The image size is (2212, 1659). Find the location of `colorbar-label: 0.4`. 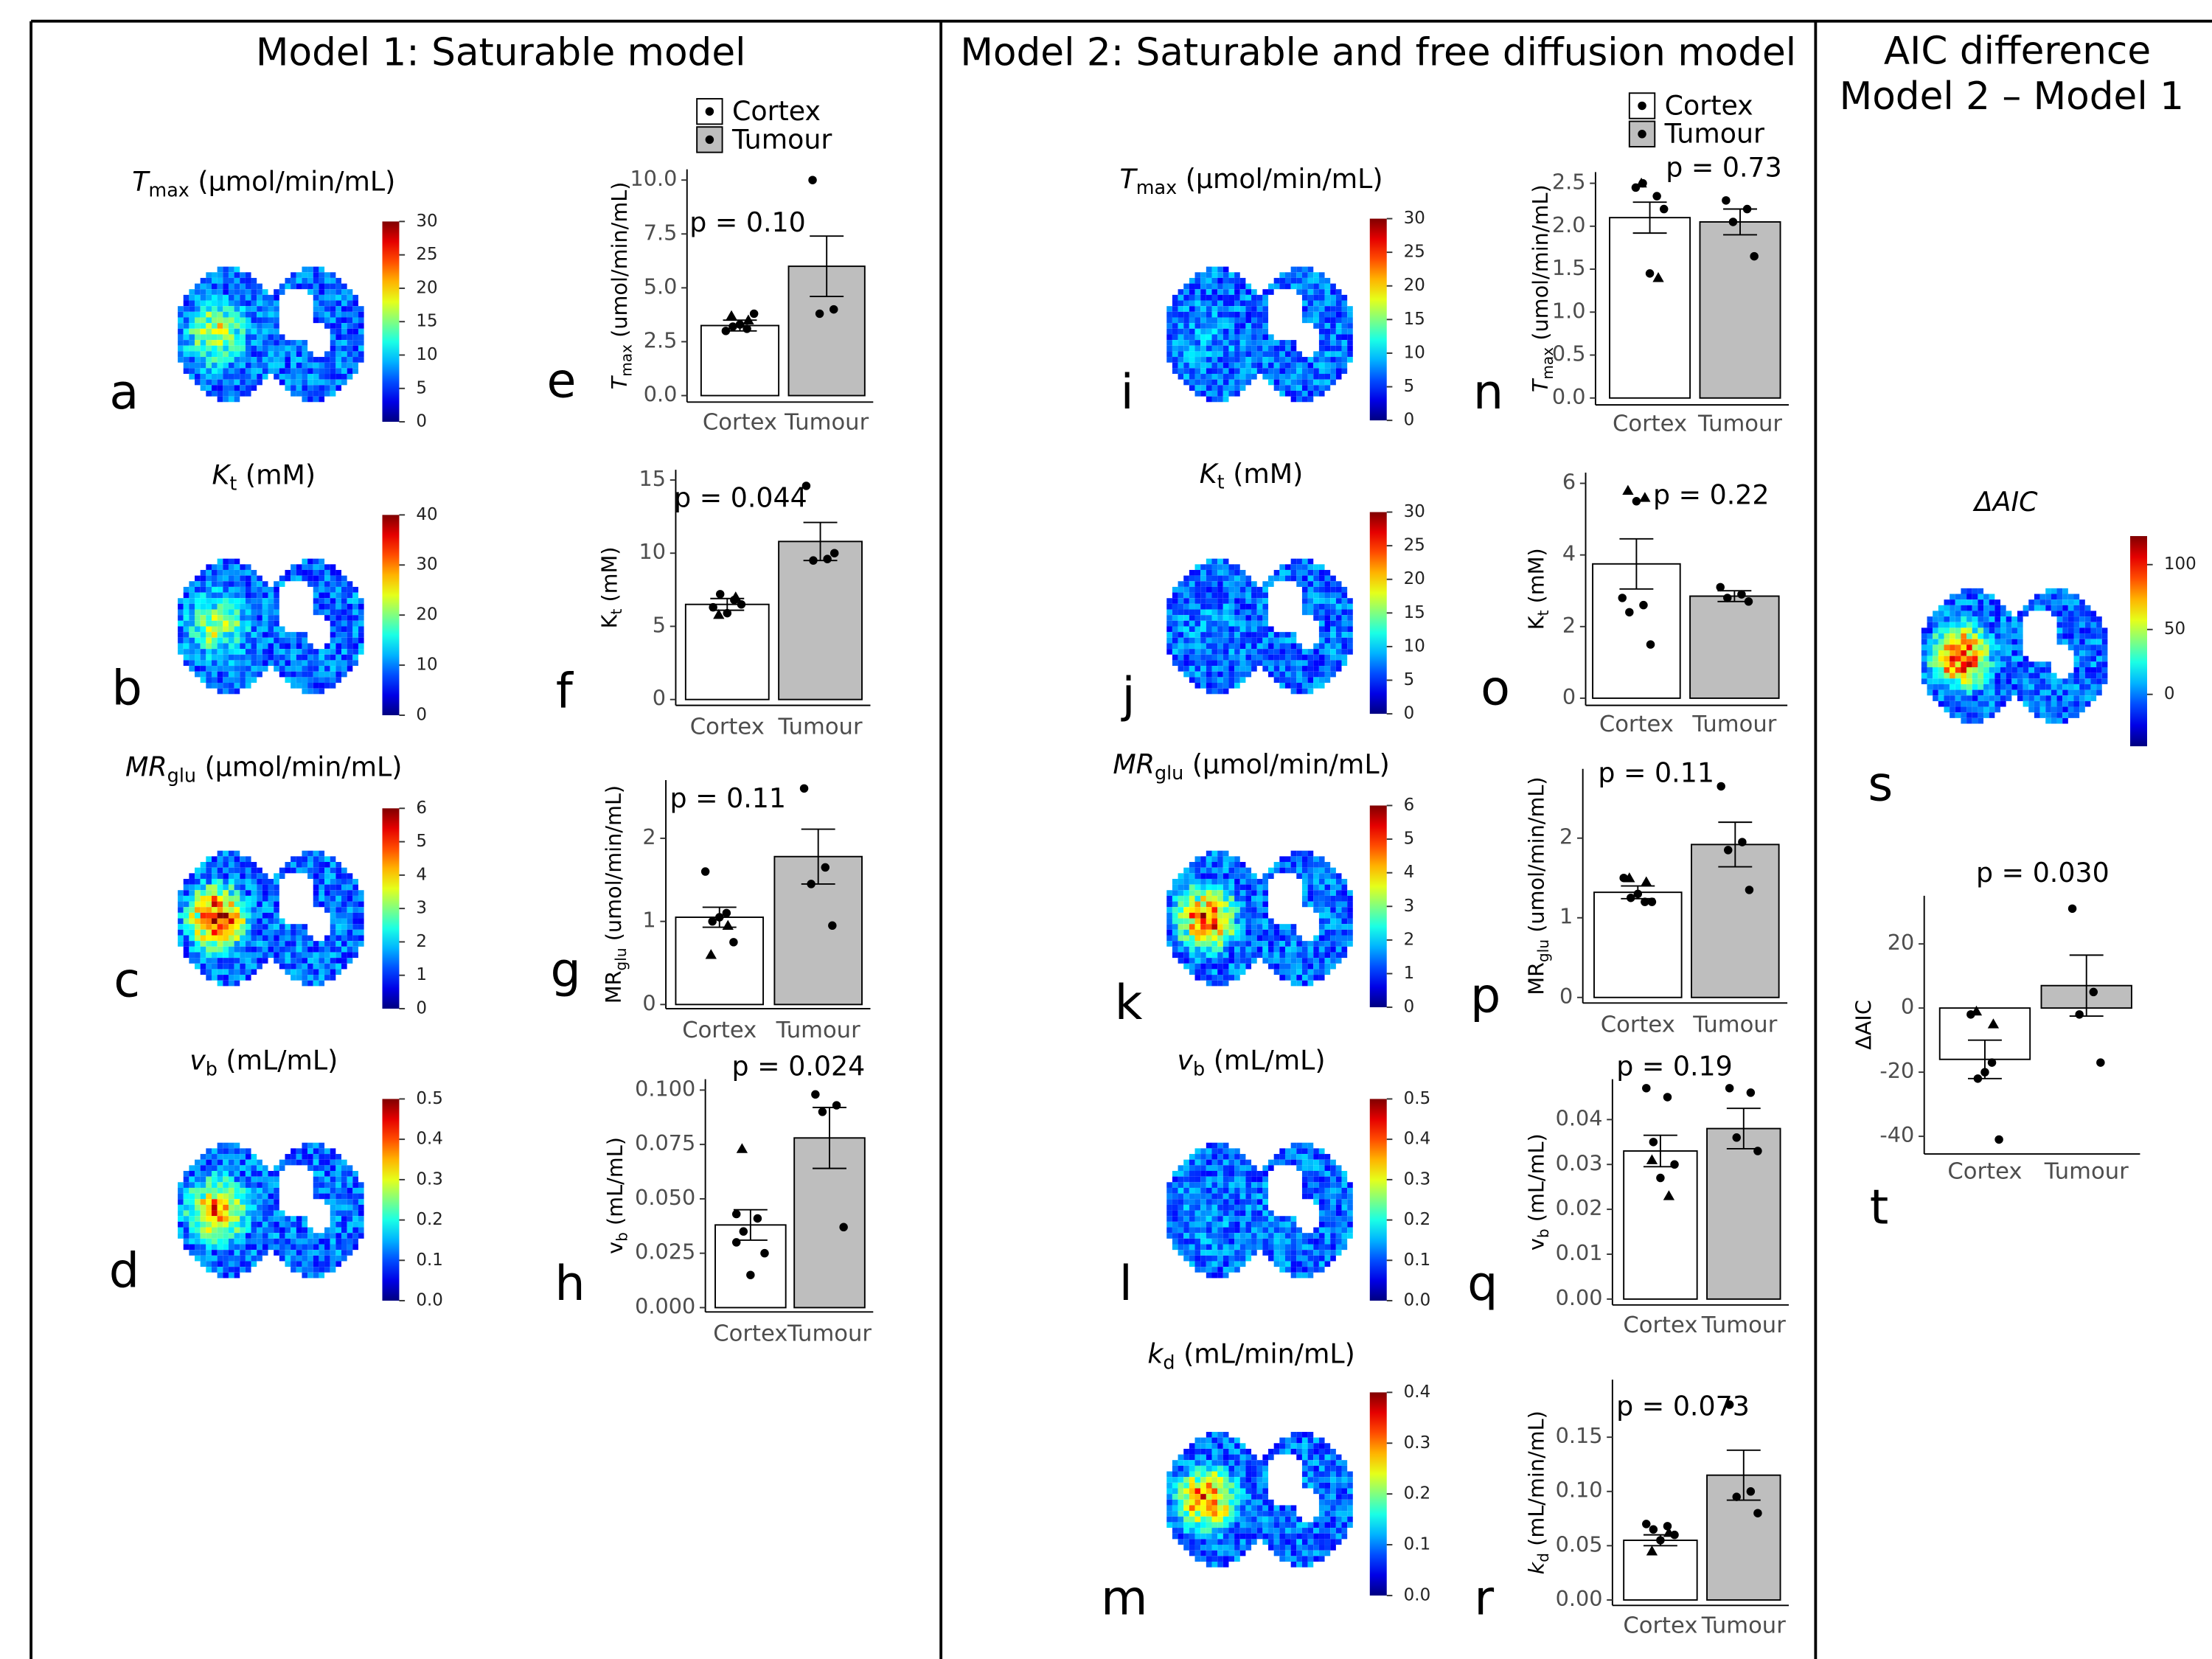

colorbar-label: 0.4 is located at coordinates (429, 1139).